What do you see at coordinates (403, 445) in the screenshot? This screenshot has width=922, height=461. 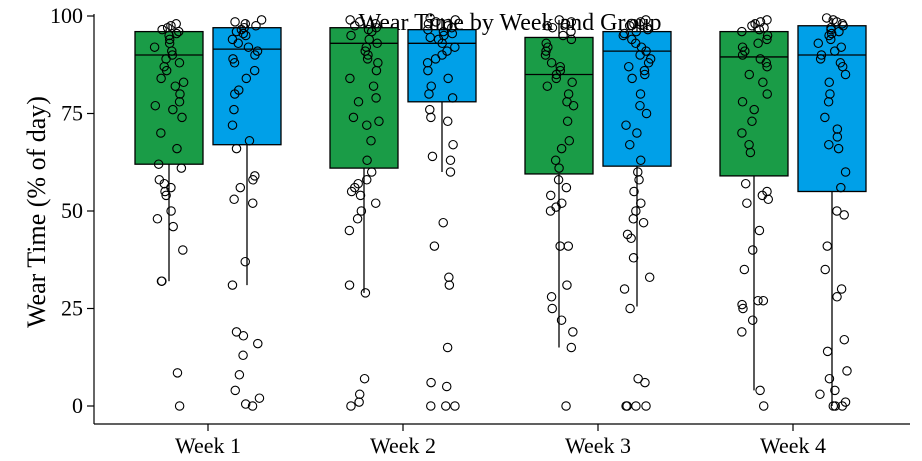 I see `x-tick-label: Week 2` at bounding box center [403, 445].